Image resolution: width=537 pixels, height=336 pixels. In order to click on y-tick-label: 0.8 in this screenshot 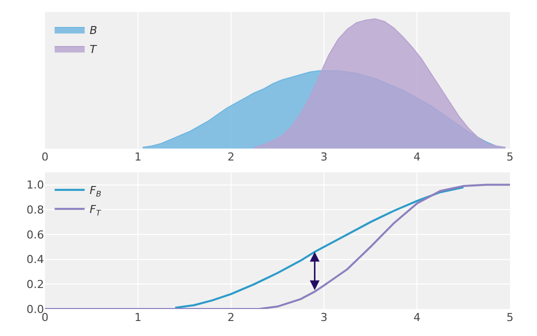, I will do `click(35, 209)`.